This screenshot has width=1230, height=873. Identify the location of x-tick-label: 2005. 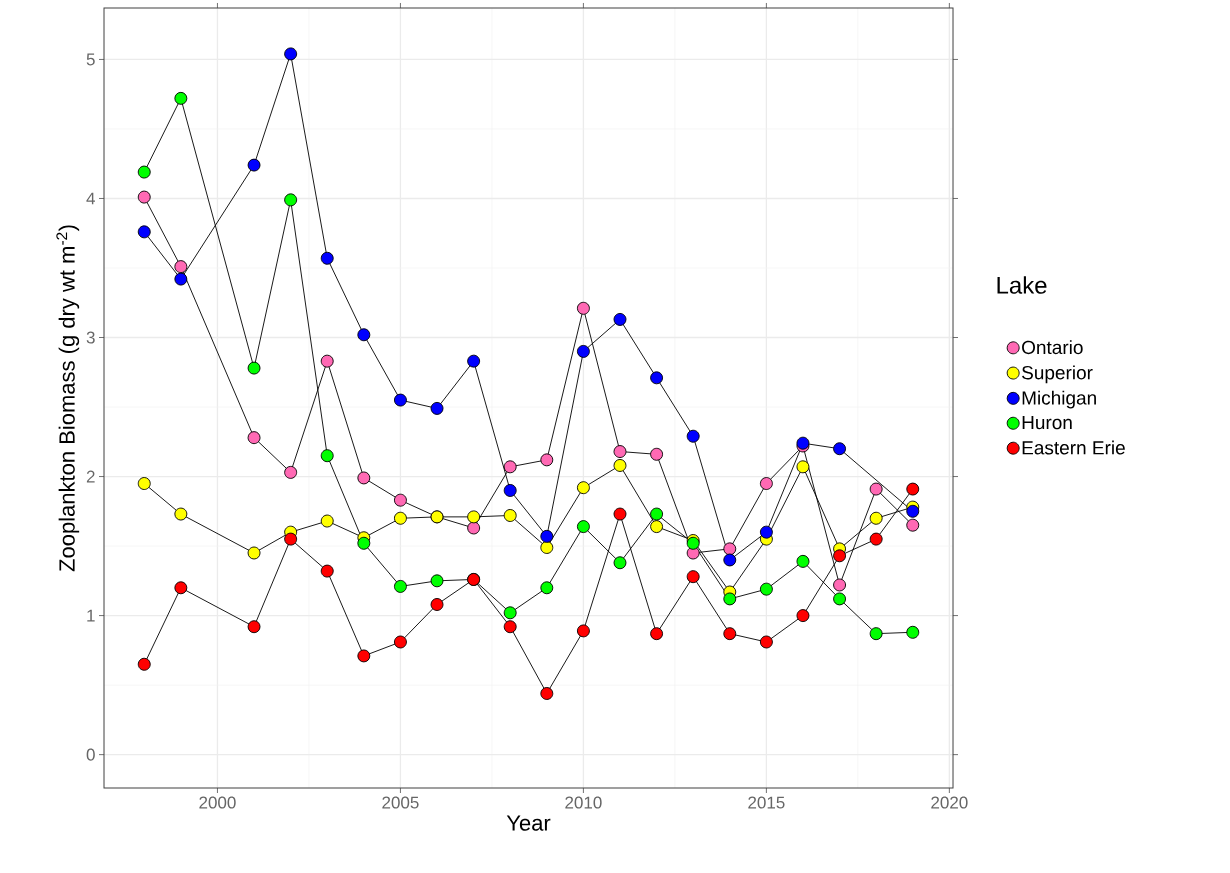
(400, 802).